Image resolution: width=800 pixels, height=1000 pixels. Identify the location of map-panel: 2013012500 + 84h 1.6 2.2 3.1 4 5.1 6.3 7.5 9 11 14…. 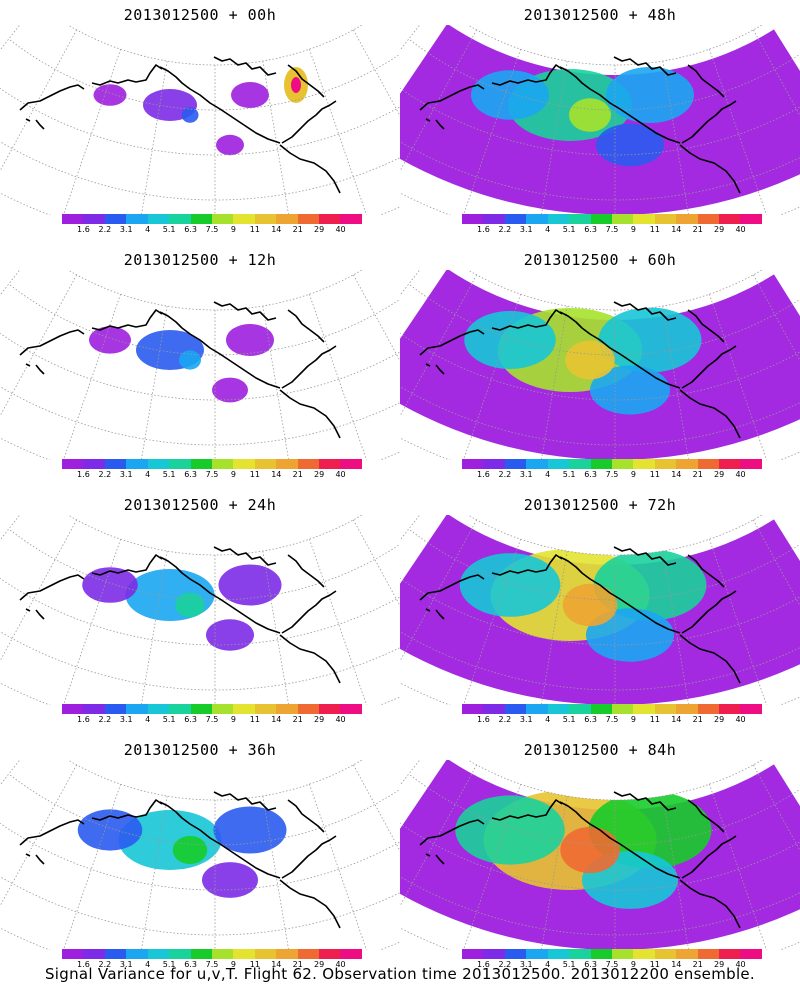
(600, 855).